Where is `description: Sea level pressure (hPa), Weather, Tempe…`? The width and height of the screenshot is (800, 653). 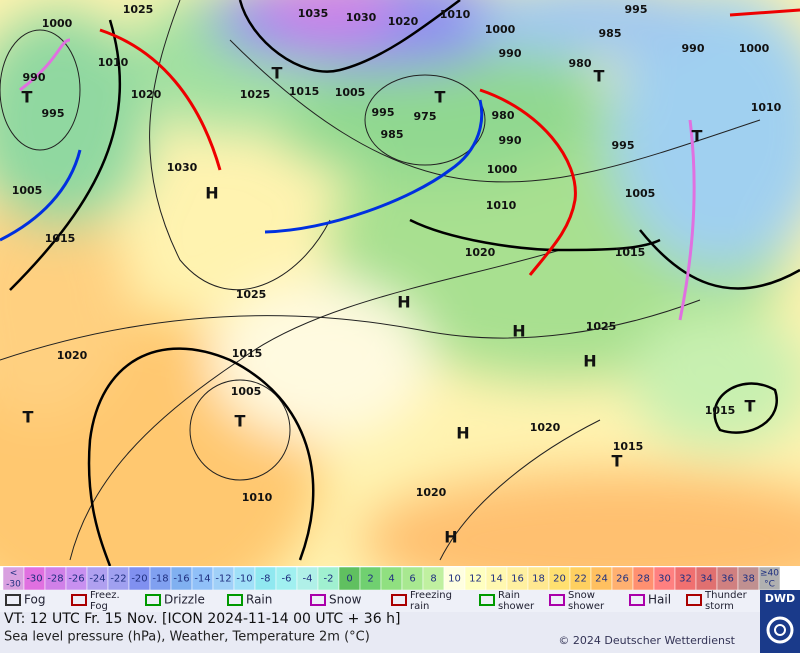
description: Sea level pressure (hPa), Weather, Tempe… is located at coordinates (187, 637).